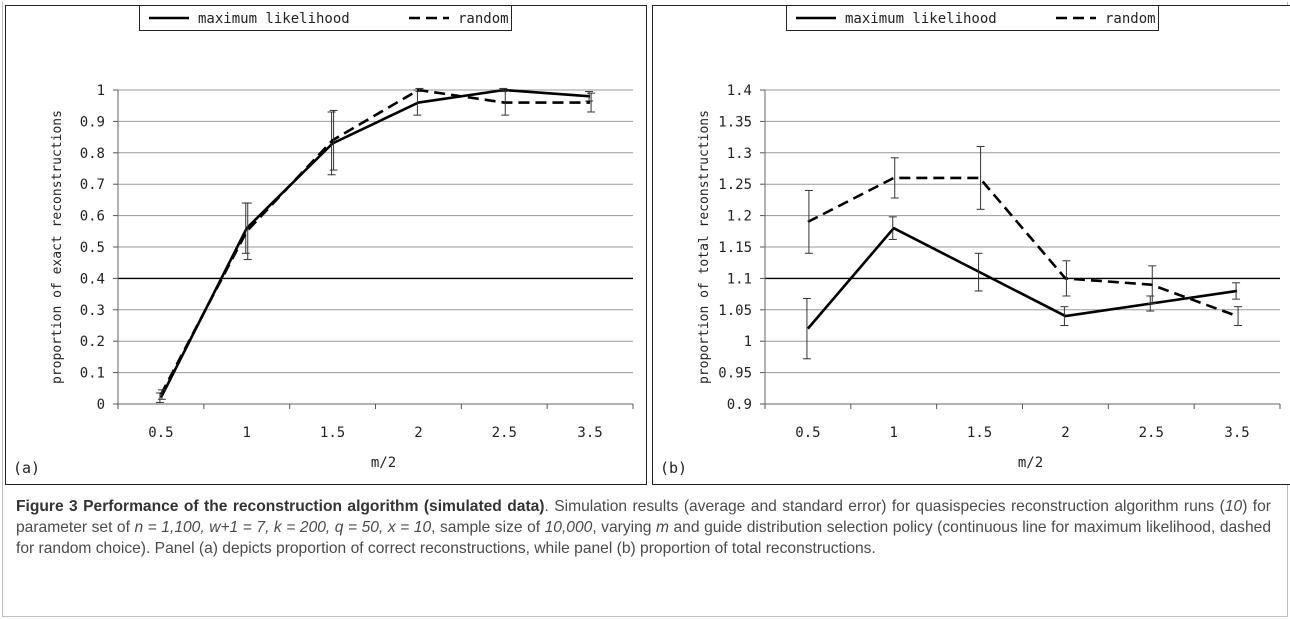 Image resolution: width=1290 pixels, height=619 pixels. Describe the element at coordinates (92, 154) in the screenshot. I see `y-tick-label: 0.8` at that location.